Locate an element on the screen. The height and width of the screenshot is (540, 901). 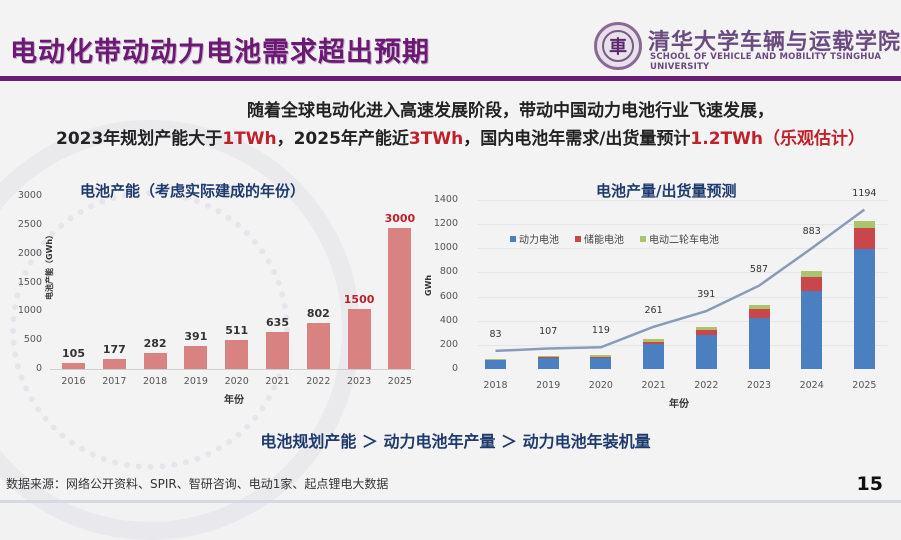
data-source: 数据来源：网络公开资料、SPIR、智研咨询、电动1家、起点锂电大数据 is located at coordinates (197, 483).